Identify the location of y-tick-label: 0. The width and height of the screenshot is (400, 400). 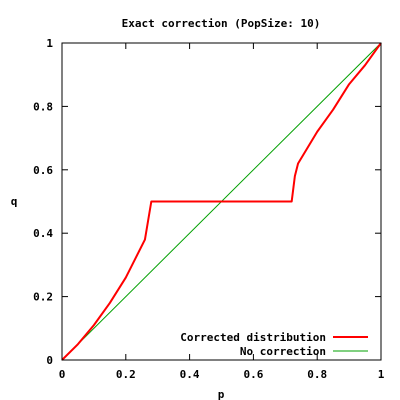
(49, 360).